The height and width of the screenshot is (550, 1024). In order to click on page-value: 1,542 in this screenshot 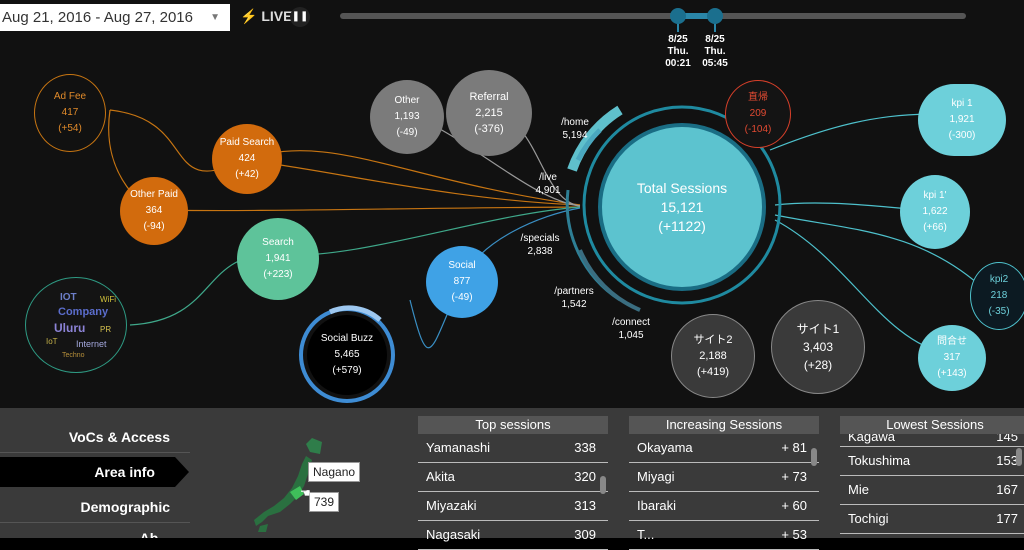, I will do `click(574, 304)`.